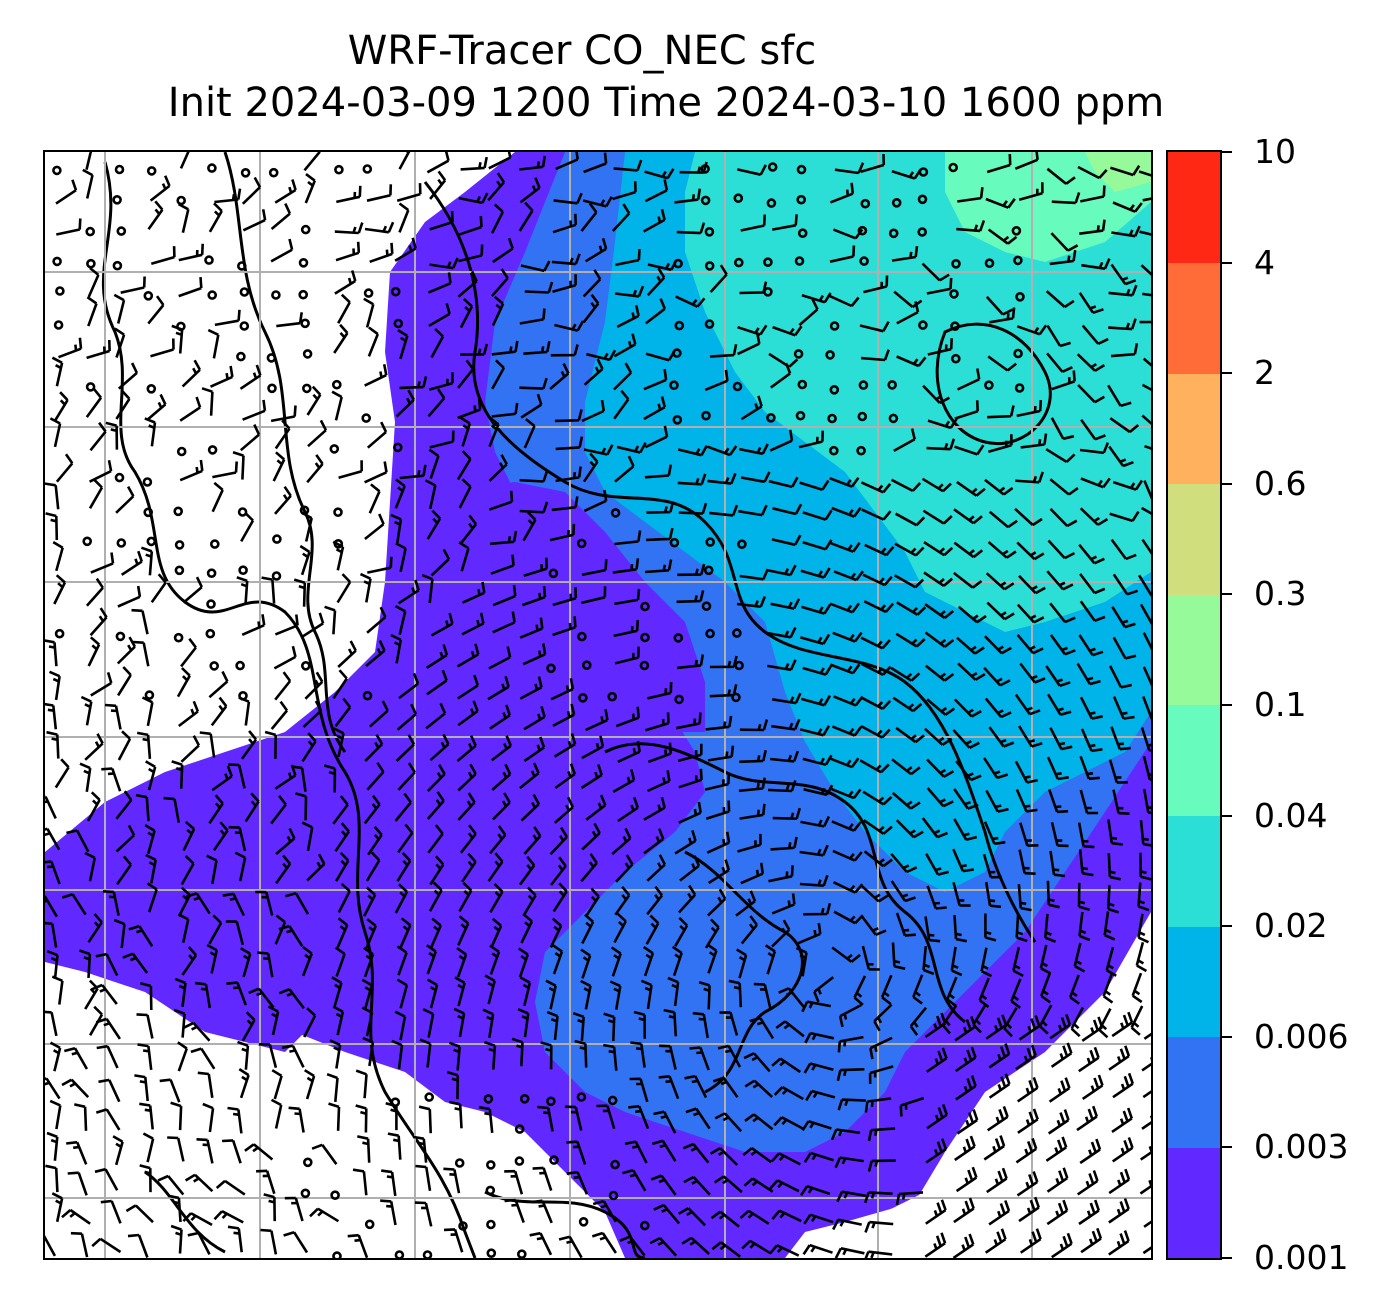 This screenshot has width=1400, height=1313. I want to click on coastline-b, so click(285, 452).